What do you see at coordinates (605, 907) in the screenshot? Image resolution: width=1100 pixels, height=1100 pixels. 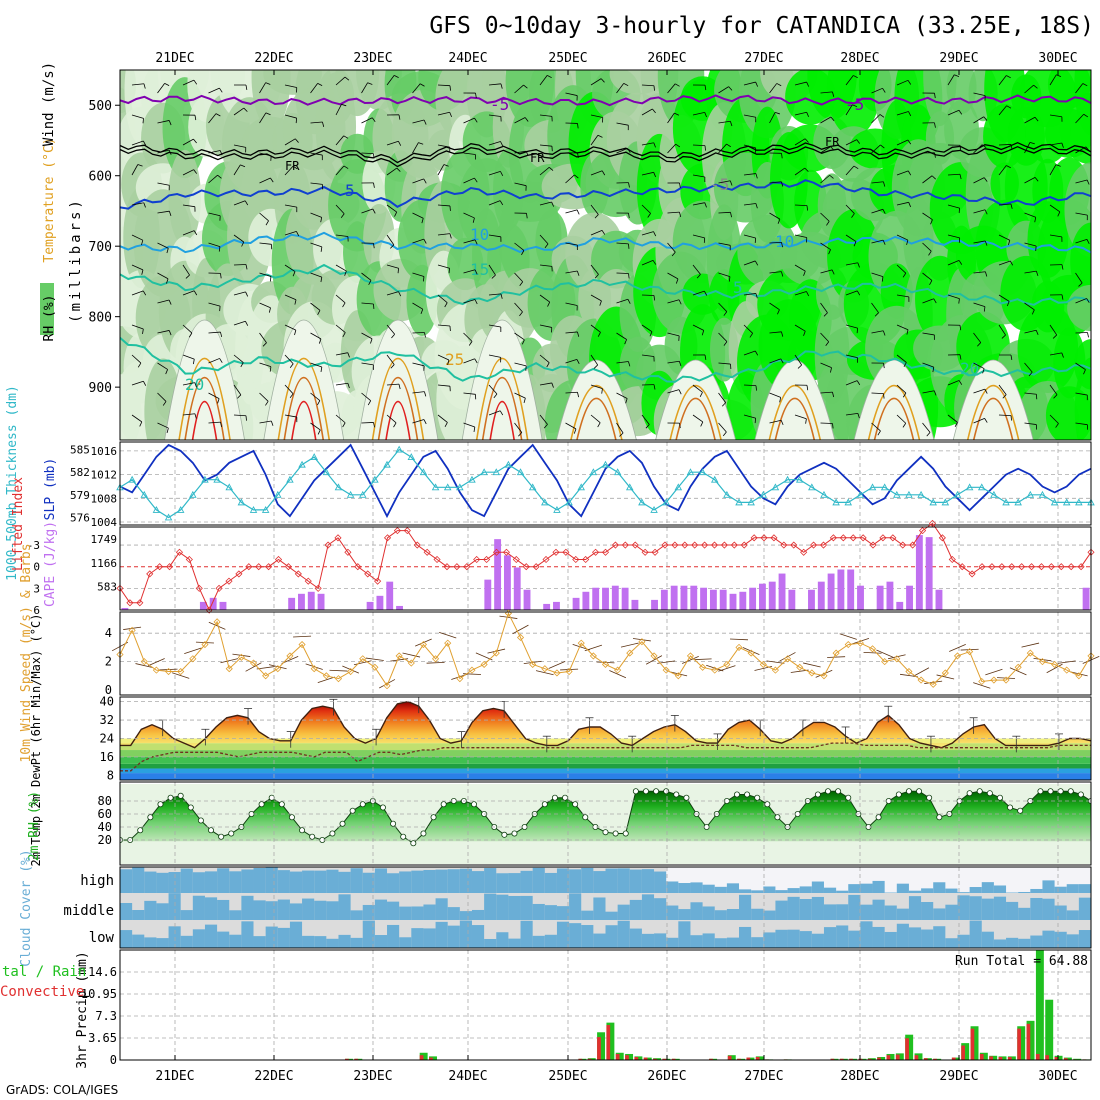 I see `panel-frame` at bounding box center [605, 907].